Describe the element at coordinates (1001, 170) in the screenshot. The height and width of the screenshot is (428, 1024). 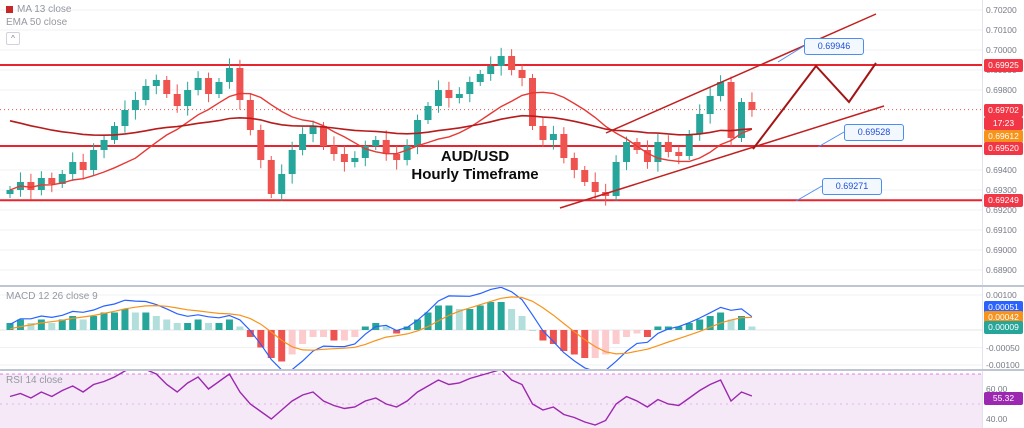
I see `axis-tick-label: 0.69400` at that location.